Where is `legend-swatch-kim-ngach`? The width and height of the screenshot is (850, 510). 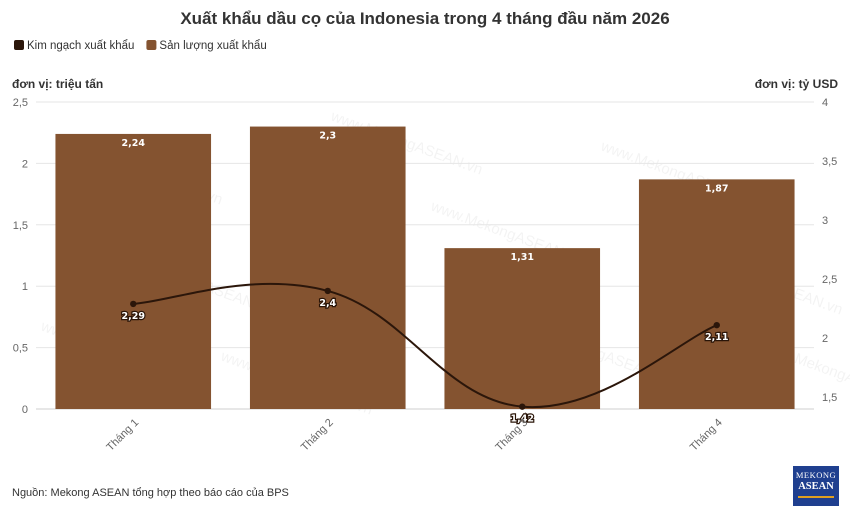 legend-swatch-kim-ngach is located at coordinates (19, 45).